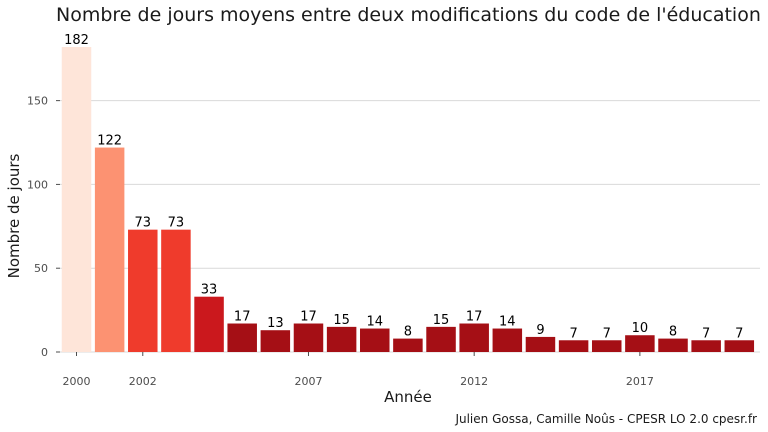 The height and width of the screenshot is (432, 768). What do you see at coordinates (441, 320) in the screenshot?
I see `value-label-2011: 15` at bounding box center [441, 320].